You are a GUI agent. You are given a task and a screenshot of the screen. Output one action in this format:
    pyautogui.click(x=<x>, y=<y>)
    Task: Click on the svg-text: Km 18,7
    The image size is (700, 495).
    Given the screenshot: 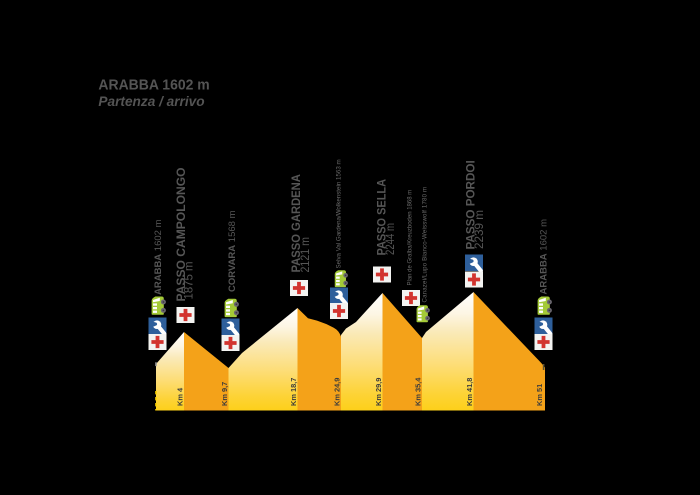 What is the action you would take?
    pyautogui.click(x=293, y=392)
    